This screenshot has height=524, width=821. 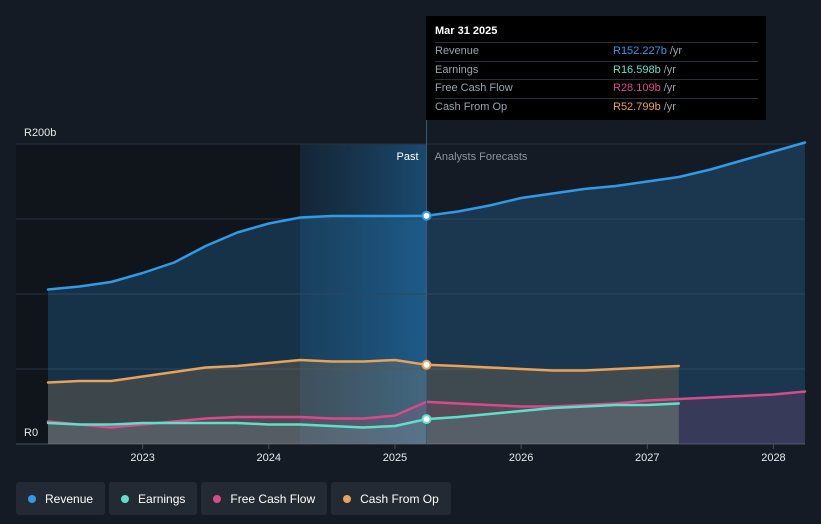 What do you see at coordinates (40, 133) in the screenshot?
I see `y-axis-top-label: R200b` at bounding box center [40, 133].